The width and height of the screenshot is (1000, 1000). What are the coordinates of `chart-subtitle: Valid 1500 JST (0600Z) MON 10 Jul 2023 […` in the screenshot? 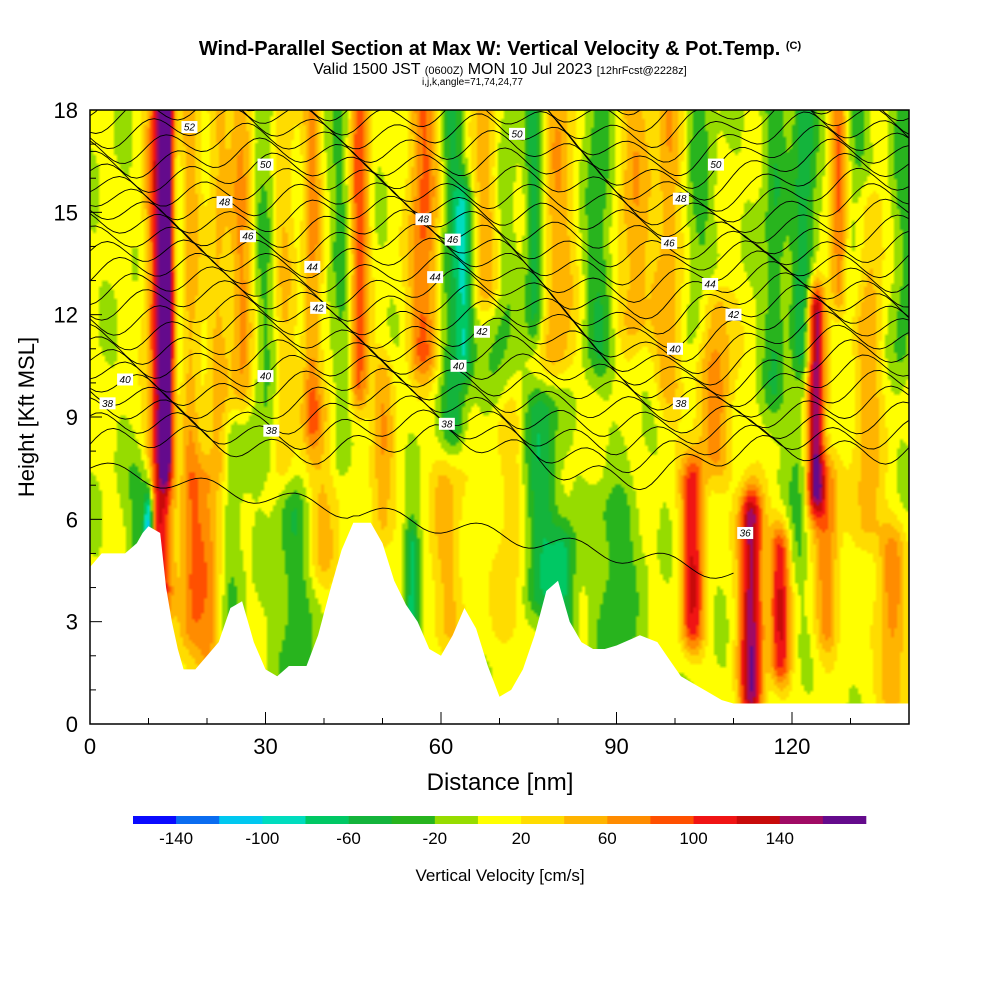 It's located at (500, 70).